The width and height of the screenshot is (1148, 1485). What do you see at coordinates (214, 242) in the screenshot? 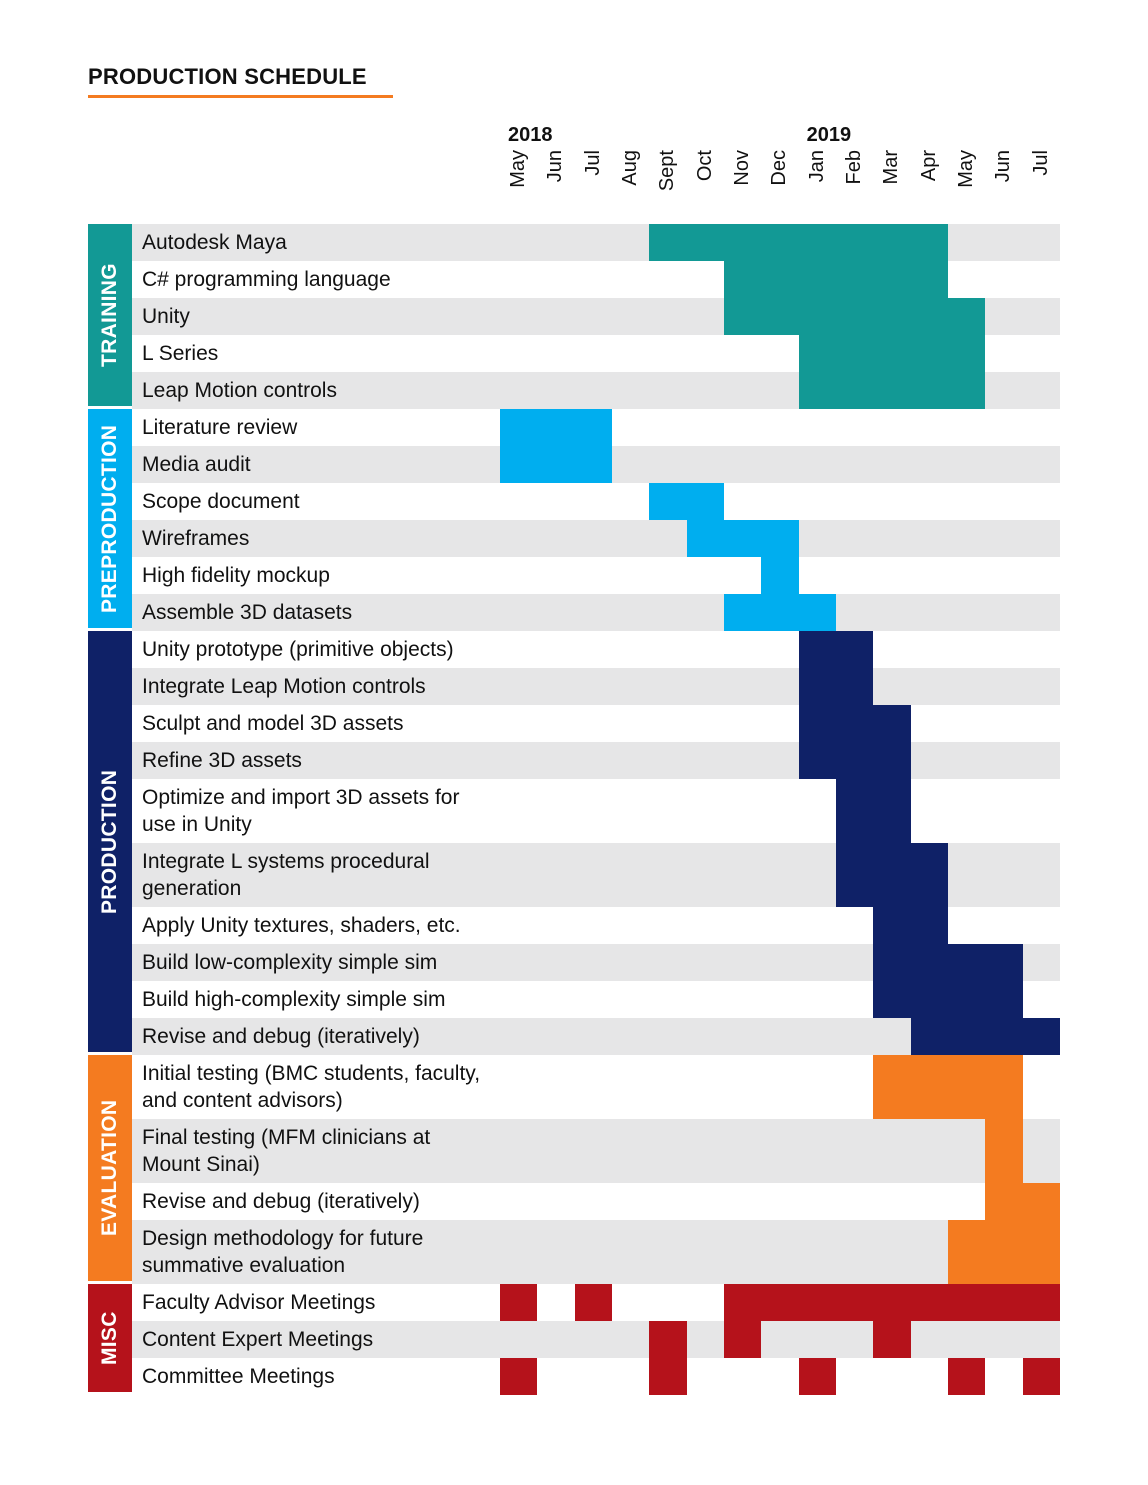
I see `task-label: Autodesk Maya` at bounding box center [214, 242].